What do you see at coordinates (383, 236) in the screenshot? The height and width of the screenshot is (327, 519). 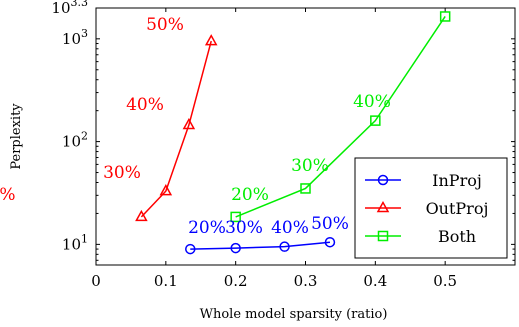 I see `legend-both-marker` at bounding box center [383, 236].